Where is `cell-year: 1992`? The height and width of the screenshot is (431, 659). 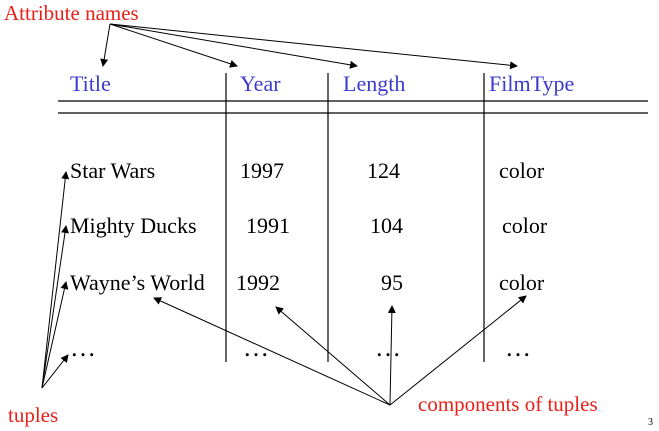
cell-year: 1992 is located at coordinates (258, 282).